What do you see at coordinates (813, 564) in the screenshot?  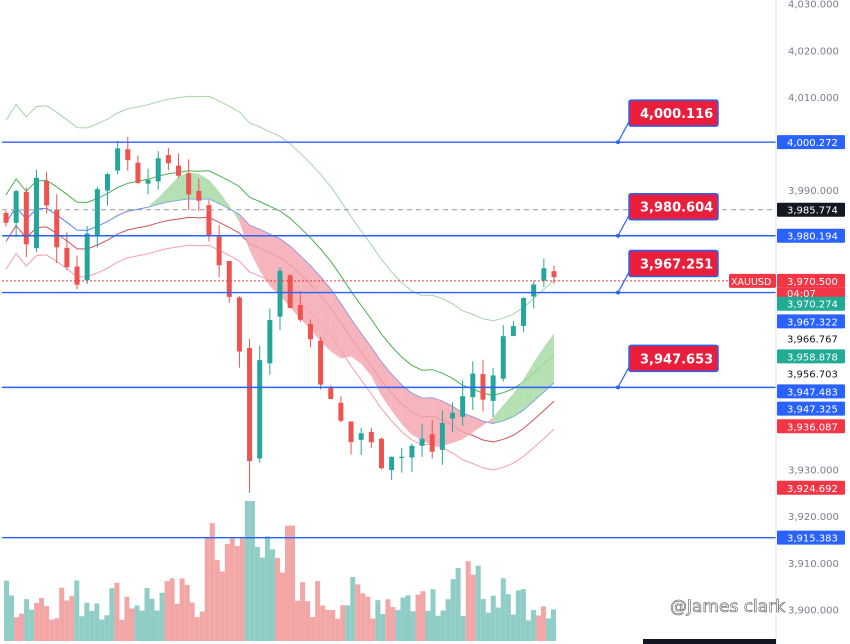 I see `price-tick-label: 3,910.000` at bounding box center [813, 564].